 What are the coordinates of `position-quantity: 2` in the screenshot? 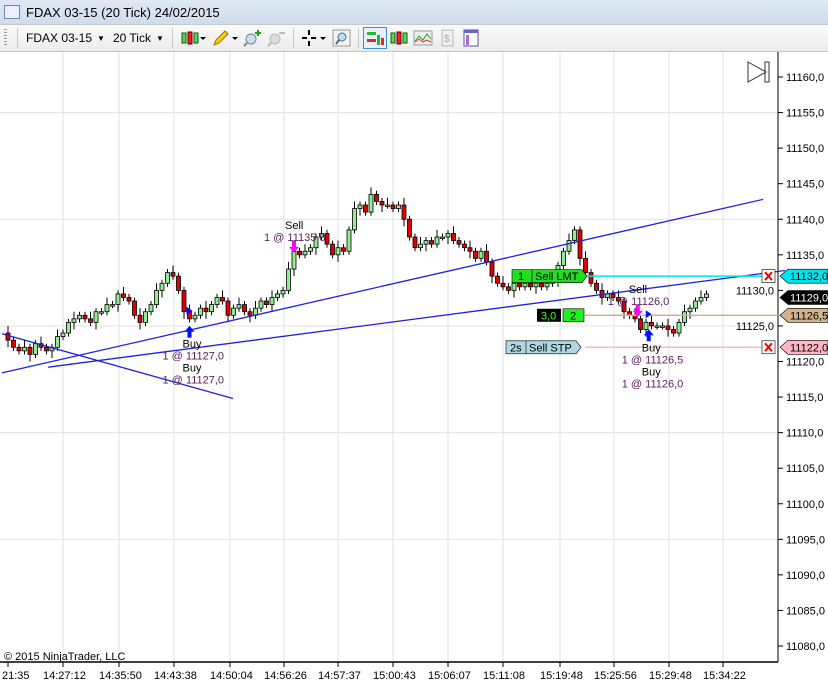 It's located at (573, 316).